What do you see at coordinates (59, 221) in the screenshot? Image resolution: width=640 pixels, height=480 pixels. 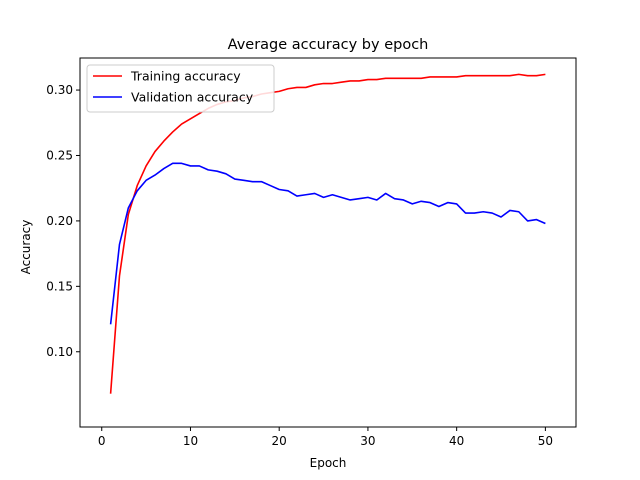 I see `y-tick-label: 0.20` at bounding box center [59, 221].